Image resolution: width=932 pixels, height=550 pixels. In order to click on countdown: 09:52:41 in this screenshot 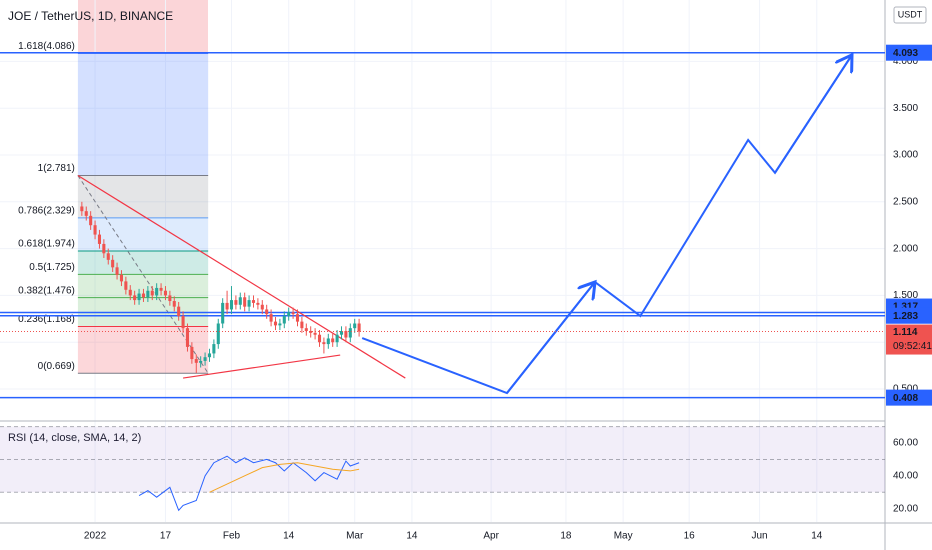, I will do `click(912, 346)`.